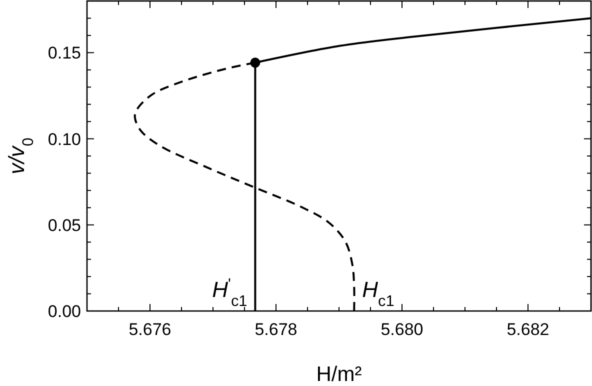 The image size is (592, 386). Describe the element at coordinates (339, 374) in the screenshot. I see `x-axis-title: H/m²` at that location.